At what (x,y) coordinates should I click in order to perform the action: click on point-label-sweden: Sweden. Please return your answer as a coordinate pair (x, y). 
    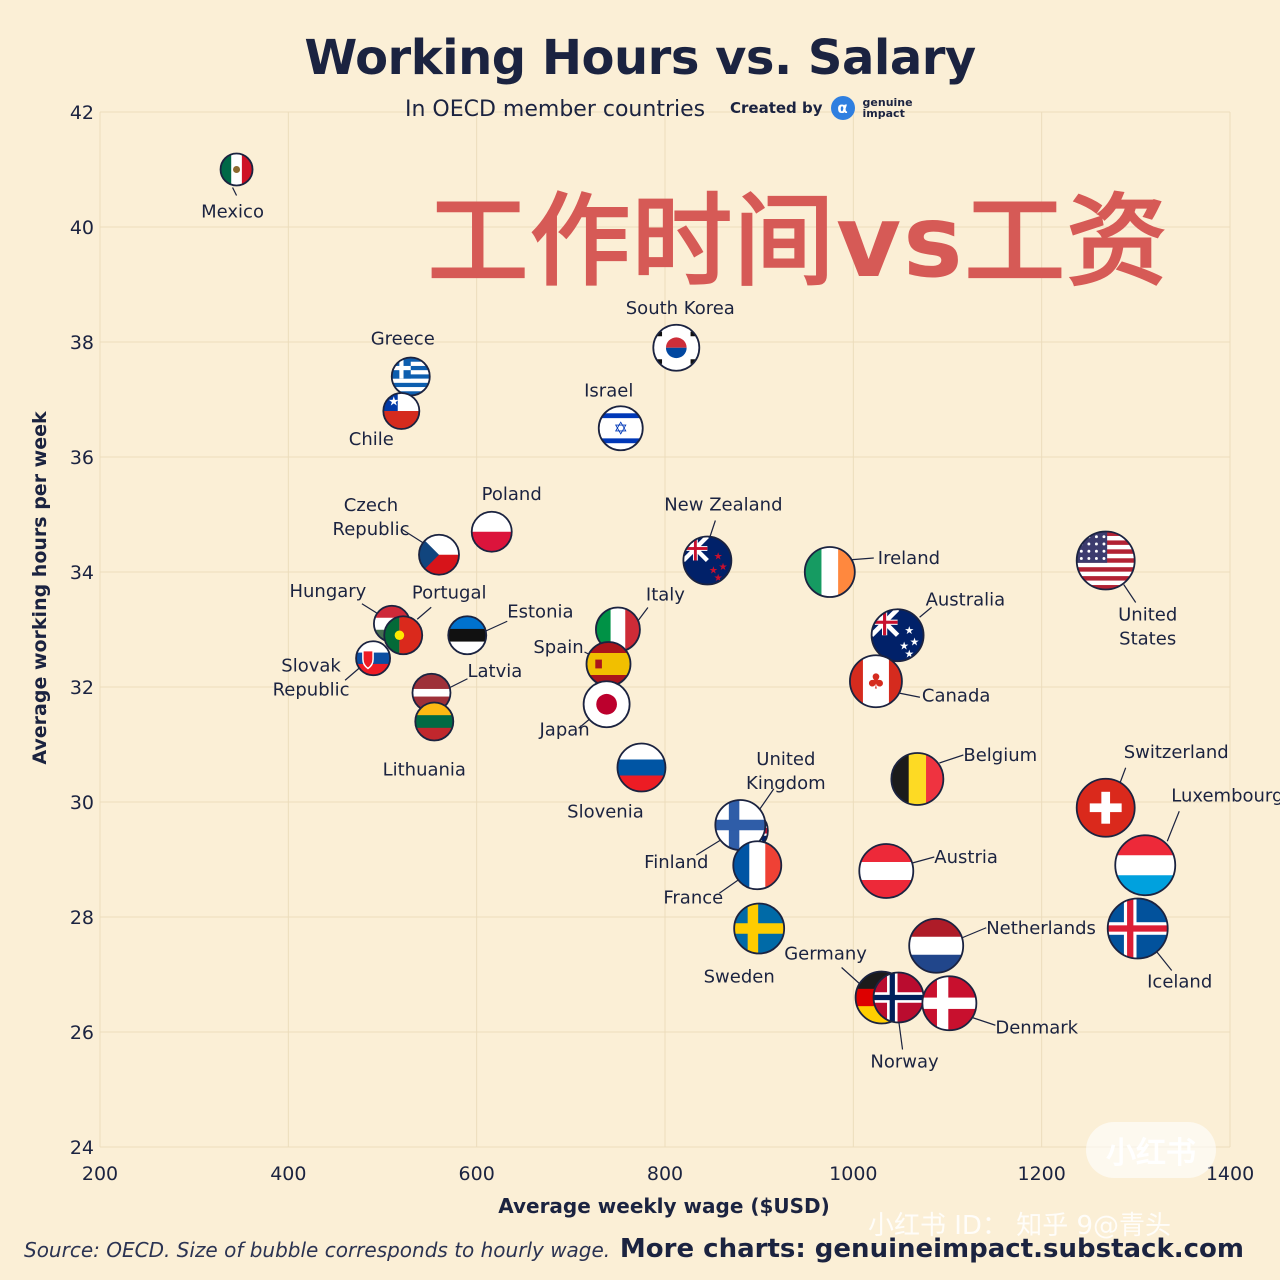
    Looking at the image, I should click on (739, 977).